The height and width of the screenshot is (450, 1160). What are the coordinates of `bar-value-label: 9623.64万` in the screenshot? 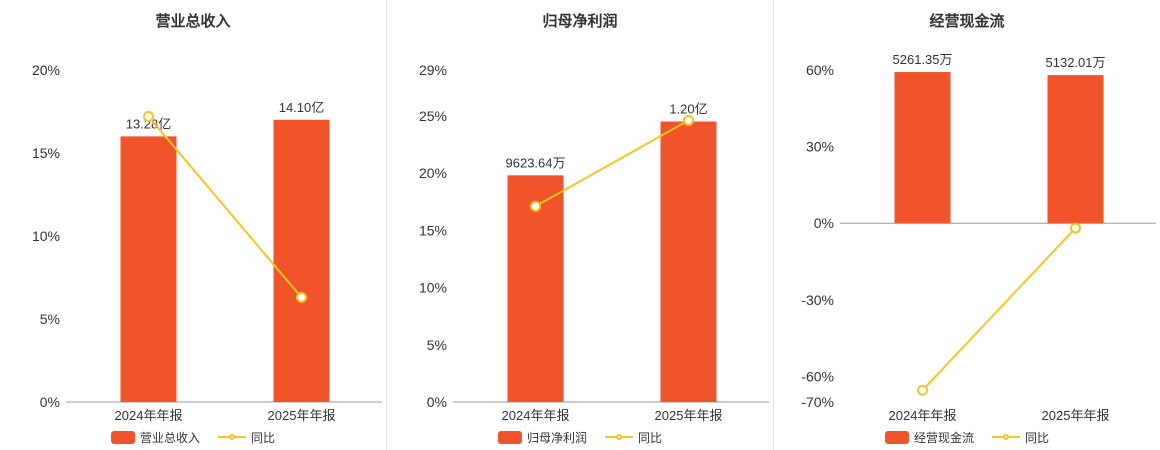 It's located at (536, 162).